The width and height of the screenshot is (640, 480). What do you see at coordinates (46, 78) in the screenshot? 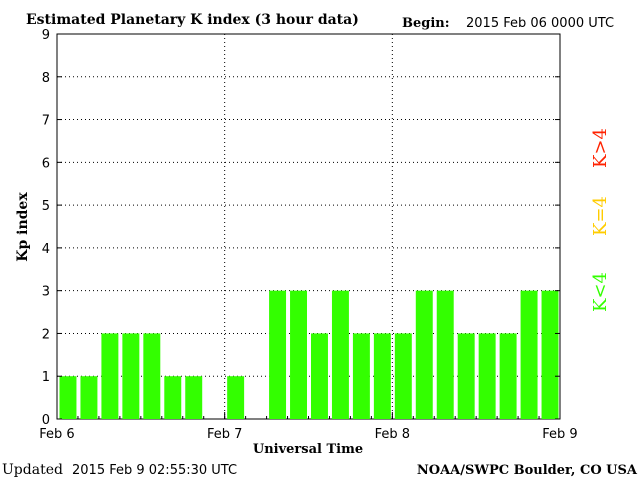
I see `y-tick-label: 8` at bounding box center [46, 78].